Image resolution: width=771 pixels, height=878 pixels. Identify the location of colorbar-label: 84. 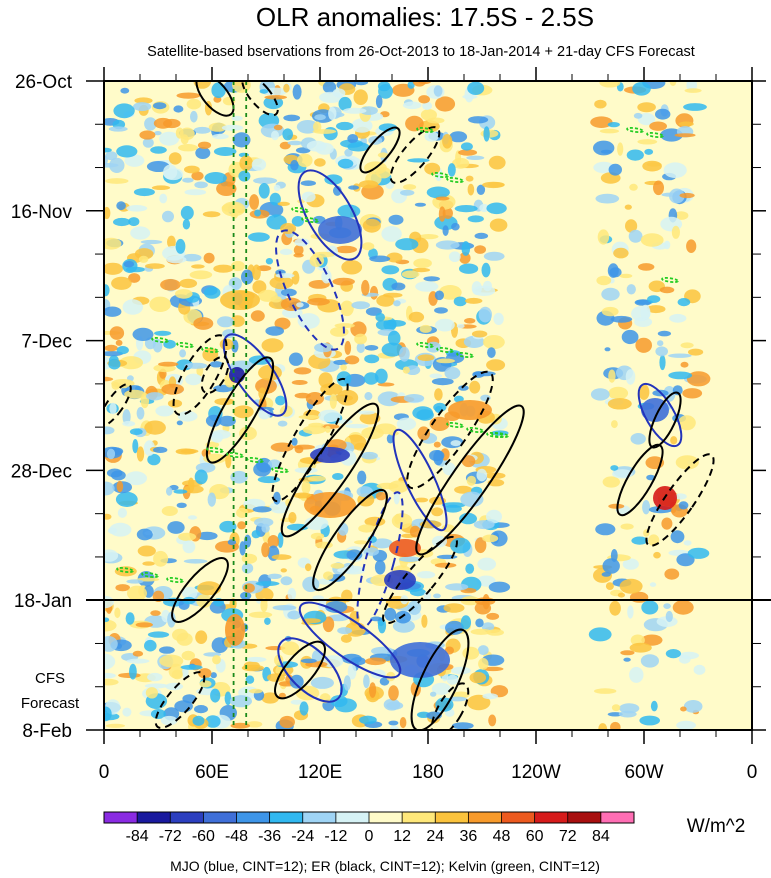
(601, 836).